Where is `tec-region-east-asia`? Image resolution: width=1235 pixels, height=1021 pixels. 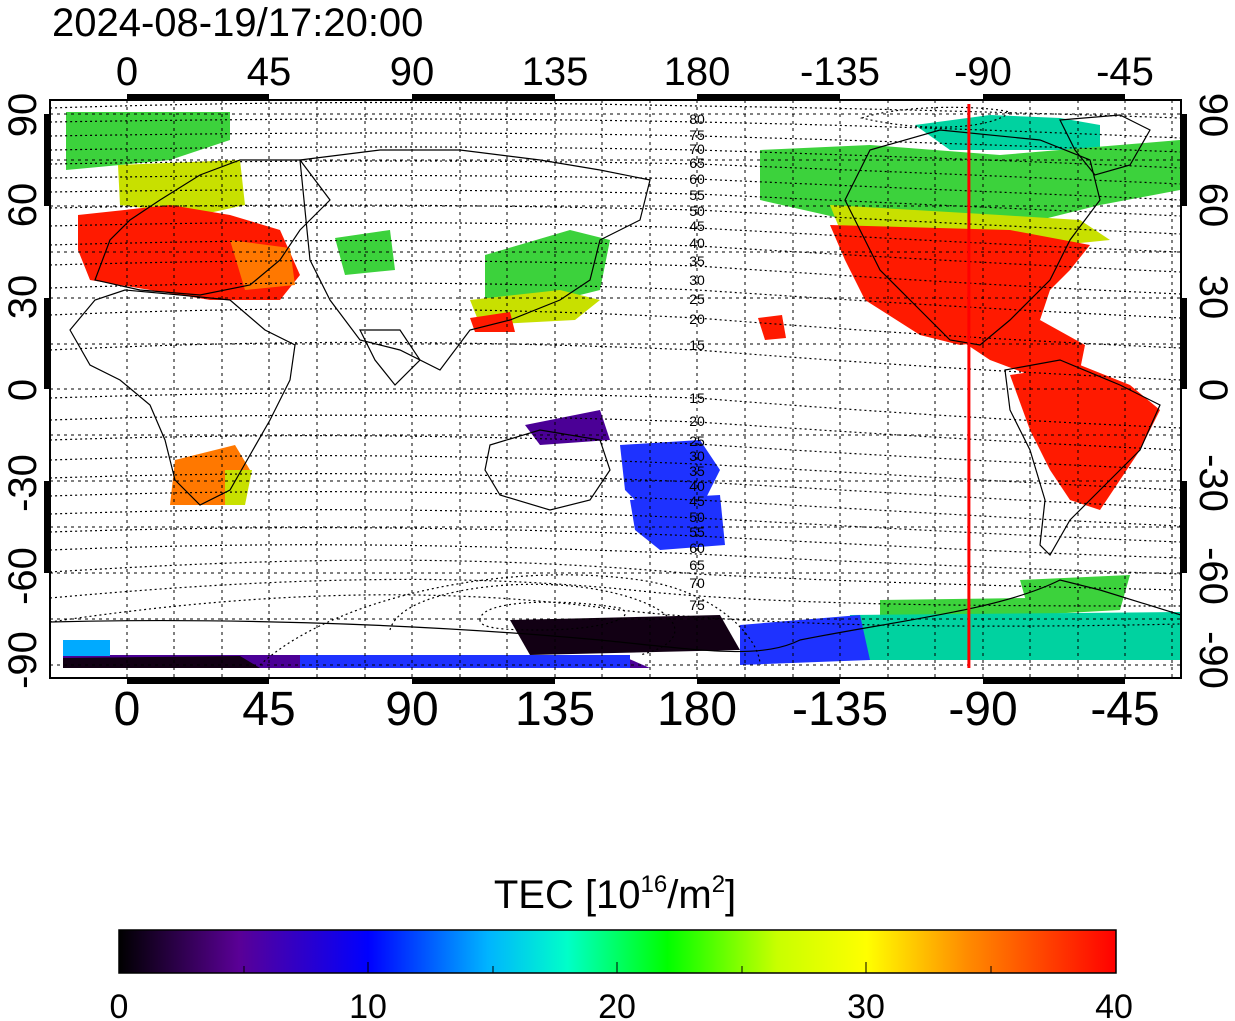
tec-region-east-asia is located at coordinates (547, 270).